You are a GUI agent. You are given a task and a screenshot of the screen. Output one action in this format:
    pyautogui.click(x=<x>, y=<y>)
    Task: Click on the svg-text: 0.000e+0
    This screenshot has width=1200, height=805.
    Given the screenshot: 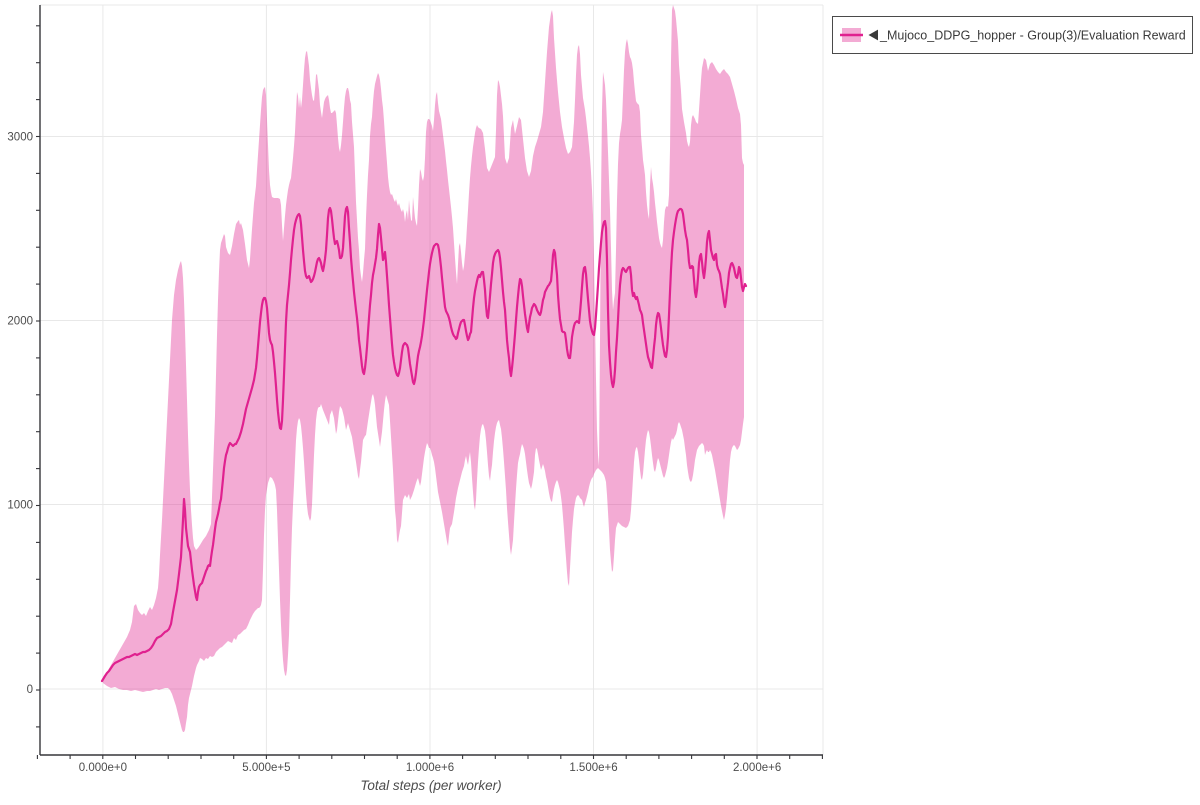 What is the action you would take?
    pyautogui.click(x=103, y=768)
    